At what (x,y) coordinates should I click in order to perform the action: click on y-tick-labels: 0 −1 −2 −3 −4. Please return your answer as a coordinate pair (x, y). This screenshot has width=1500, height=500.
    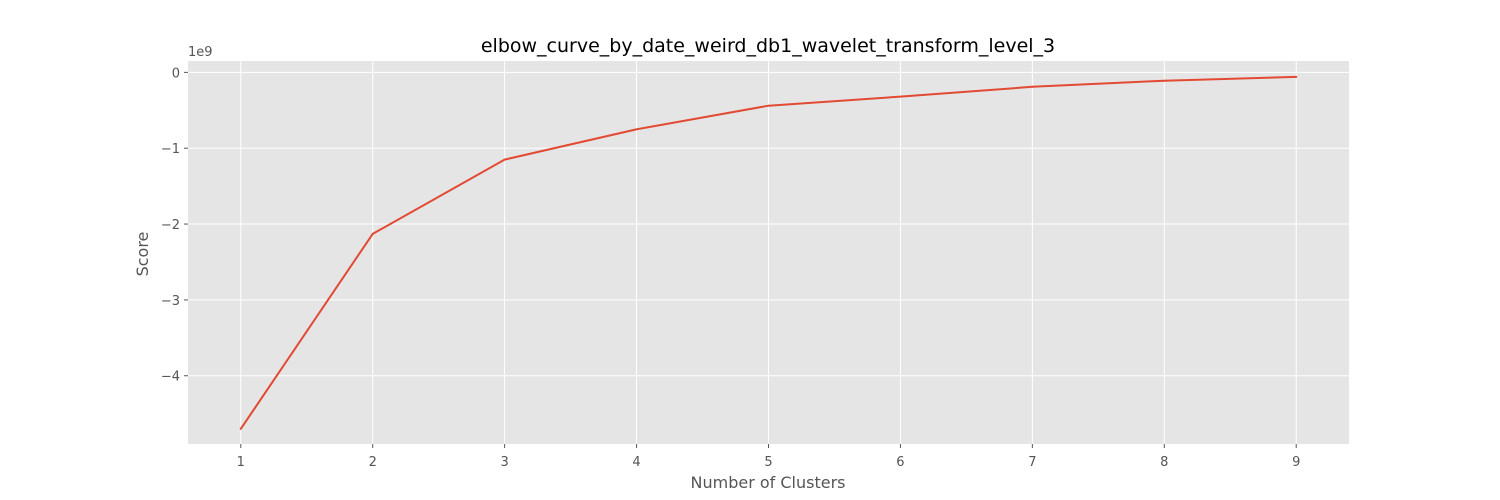
    Looking at the image, I should click on (174, 225).